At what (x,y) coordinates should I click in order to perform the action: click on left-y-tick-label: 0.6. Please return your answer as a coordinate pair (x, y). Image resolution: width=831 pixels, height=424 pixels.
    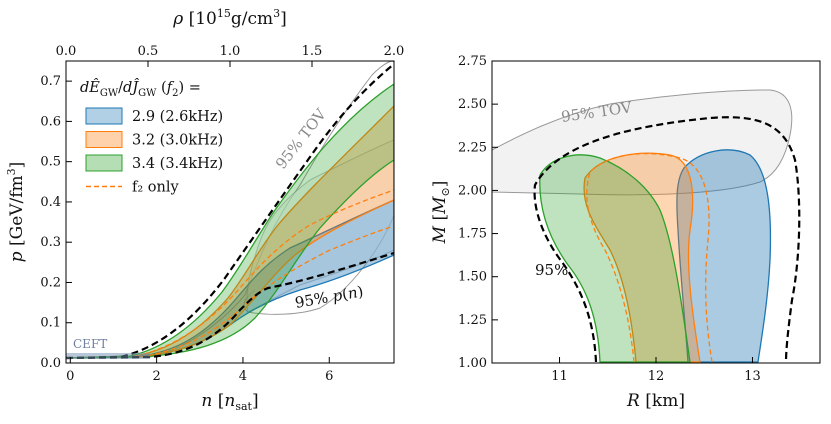
    Looking at the image, I should click on (50, 121).